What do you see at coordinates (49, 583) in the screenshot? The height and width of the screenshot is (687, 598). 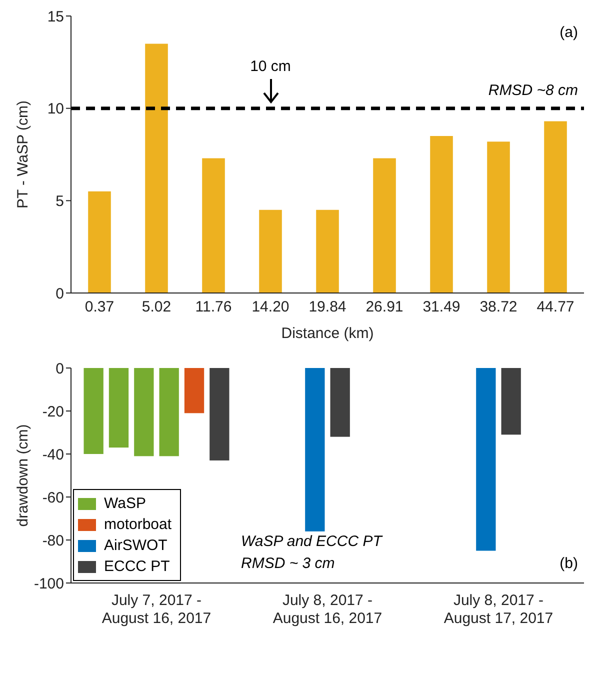 I see `y-tick-label: -100` at bounding box center [49, 583].